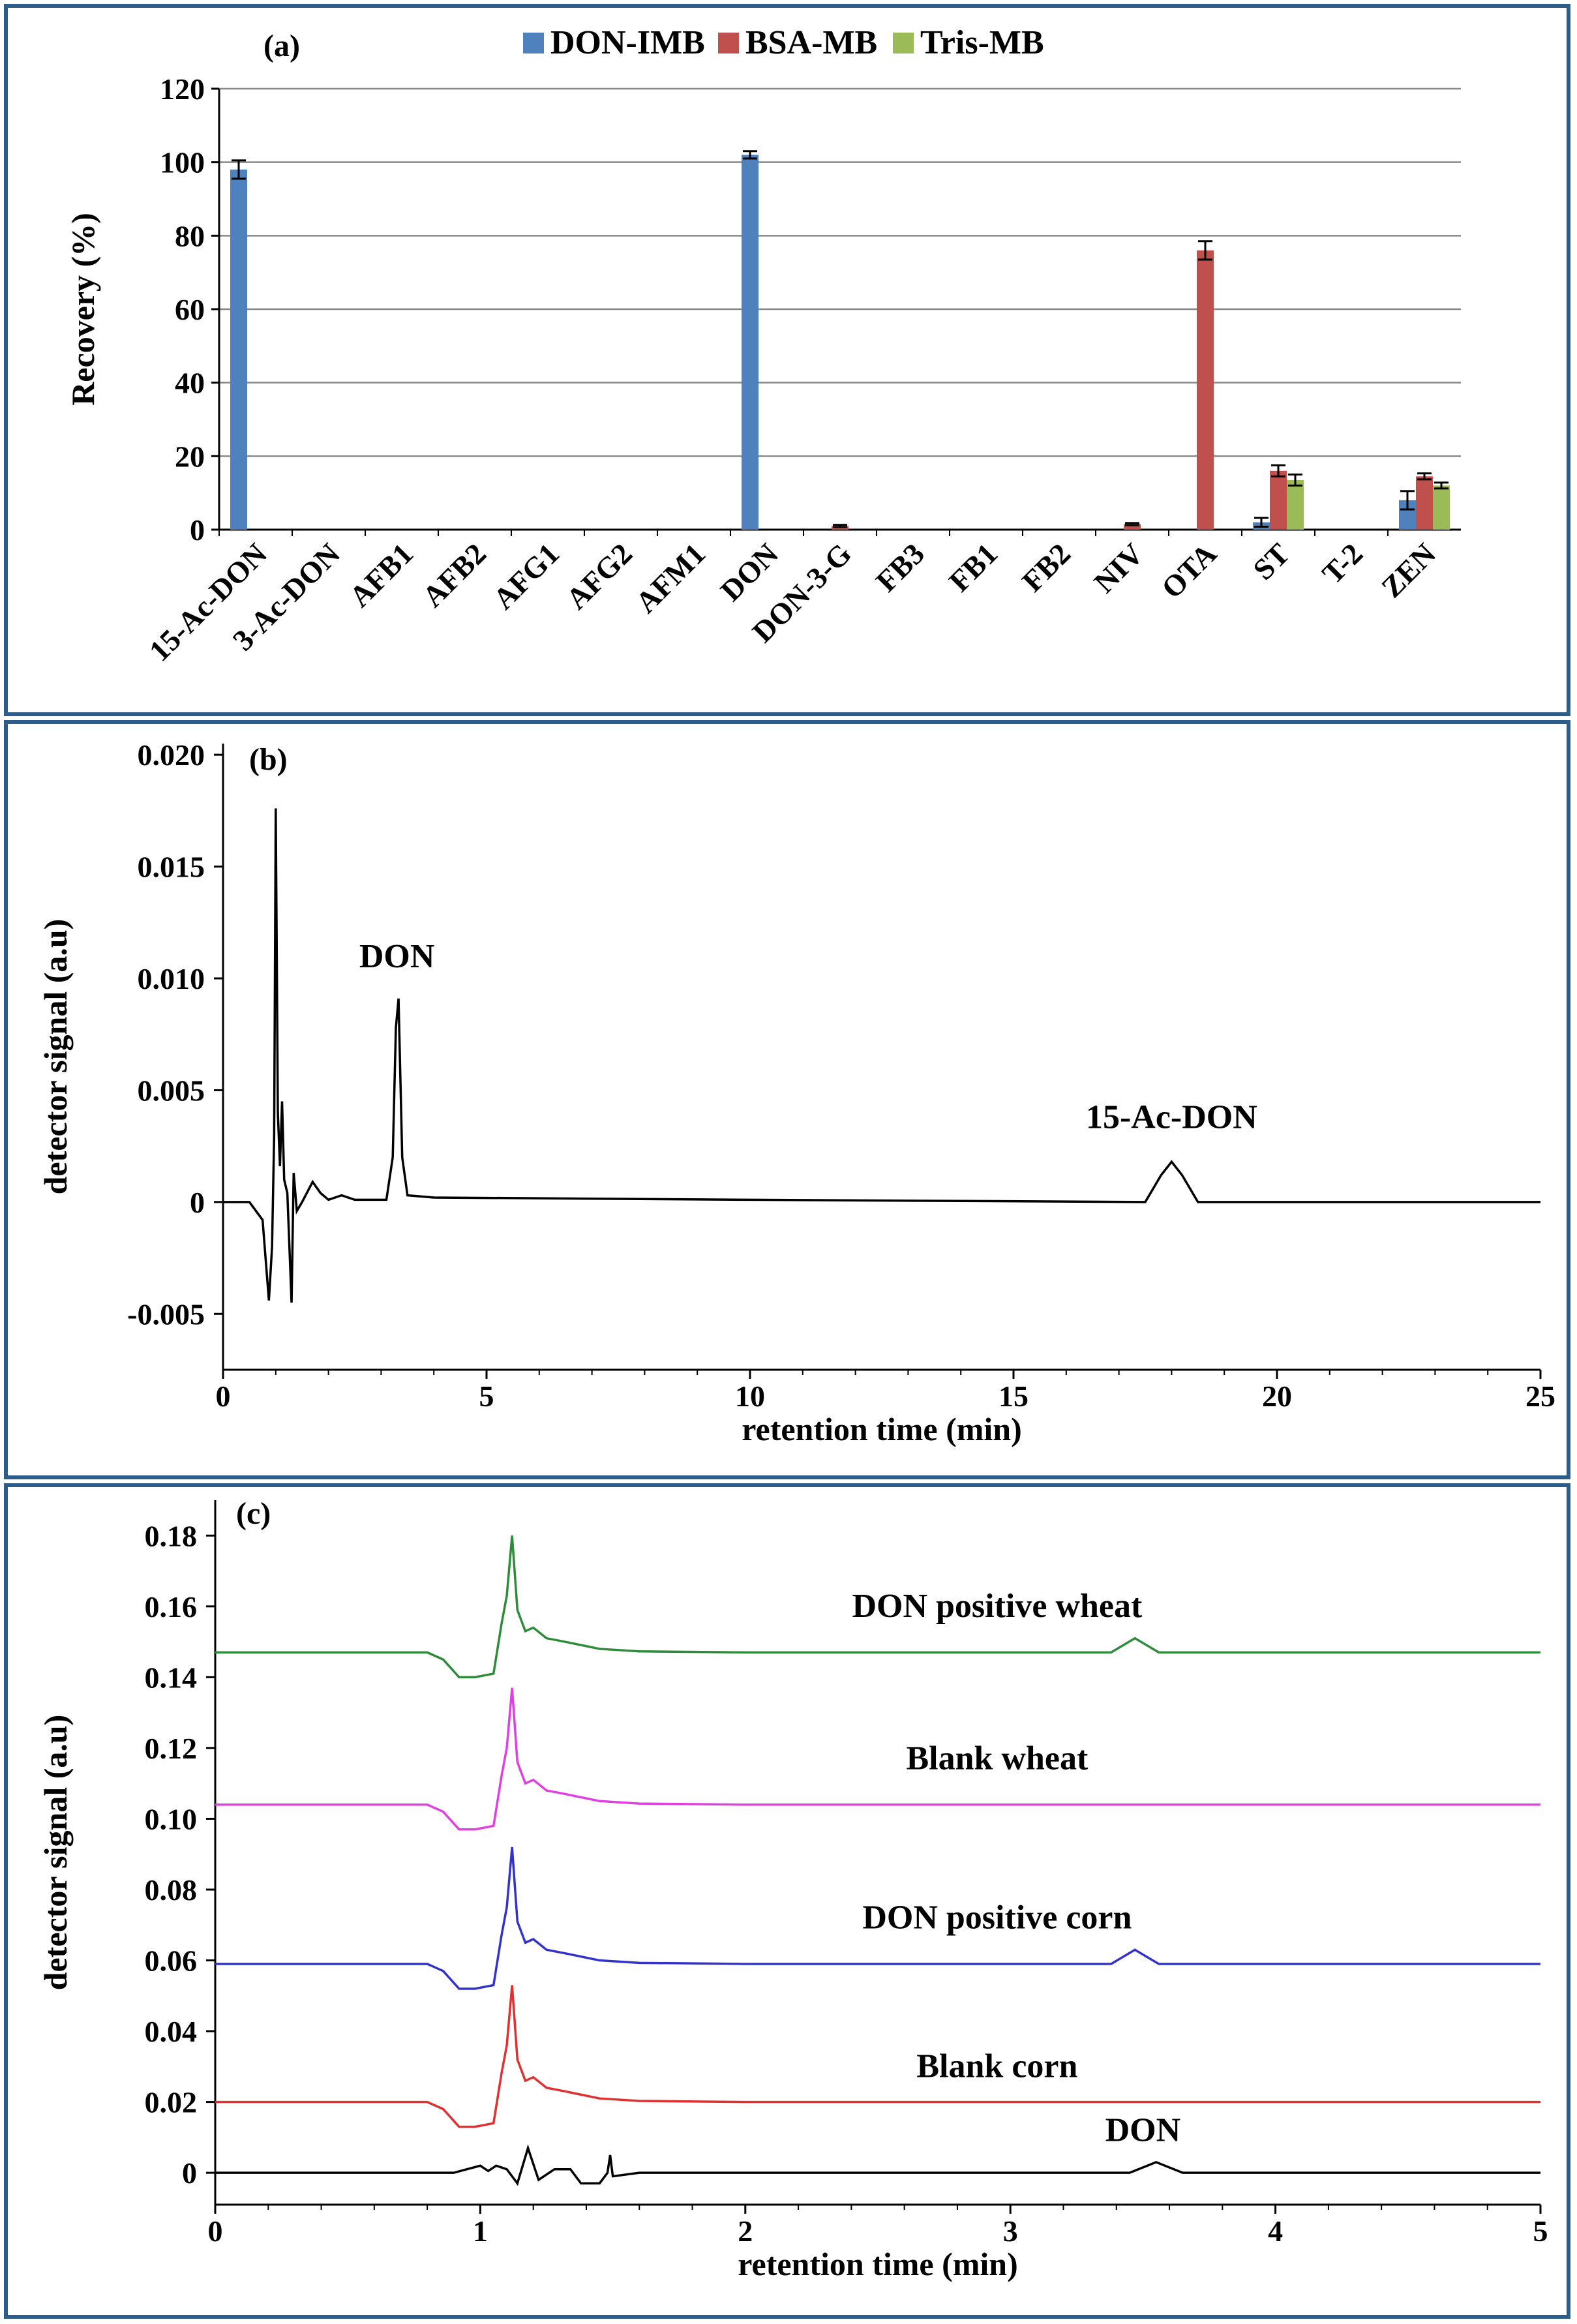 Image resolution: width=1577 pixels, height=2324 pixels. Describe the element at coordinates (1010, 2231) in the screenshot. I see `x-tick-label-3: 3` at that location.